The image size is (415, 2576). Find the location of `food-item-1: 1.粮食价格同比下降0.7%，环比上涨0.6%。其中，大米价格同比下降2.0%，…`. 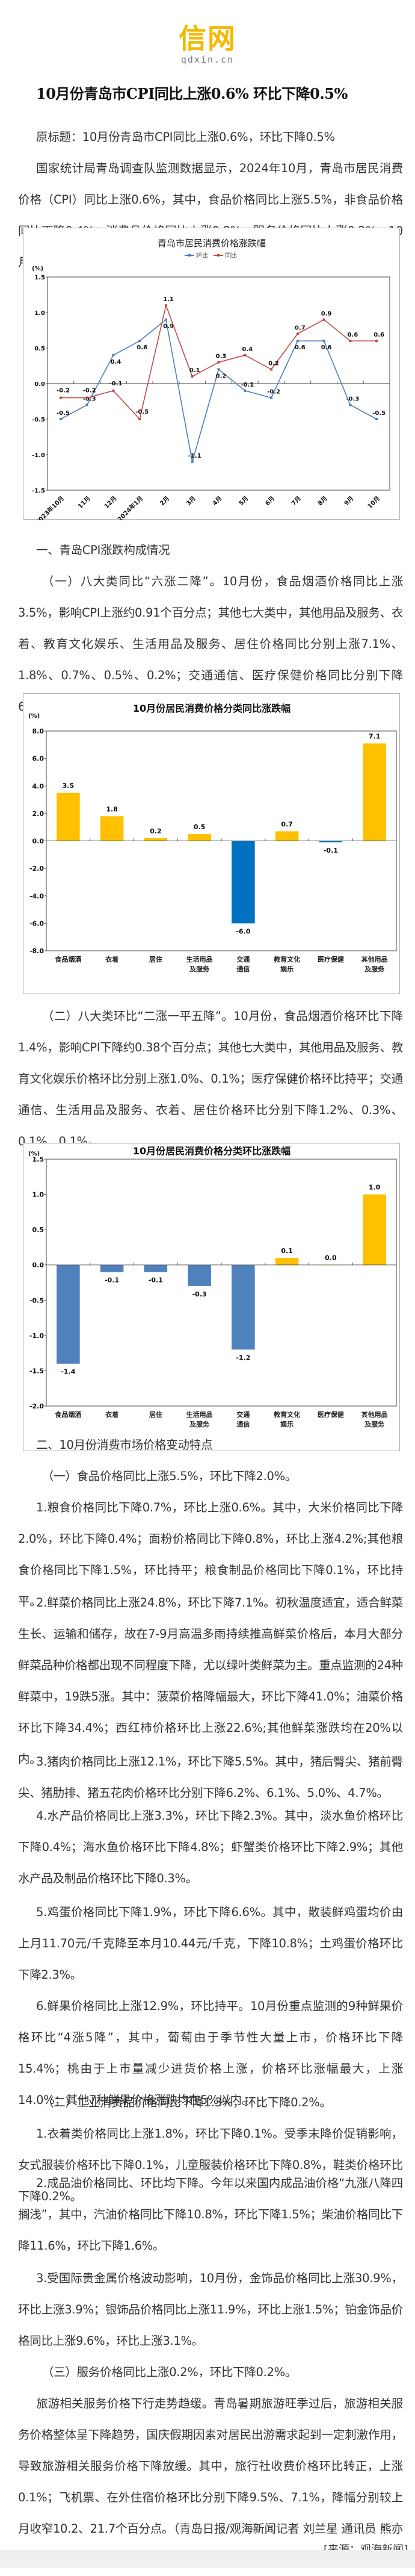

food-item-1: 1.粮食价格同比下降0.7%，环比上涨0.6%。其中，大米价格同比下降2.0%，… is located at coordinates (210, 1555).